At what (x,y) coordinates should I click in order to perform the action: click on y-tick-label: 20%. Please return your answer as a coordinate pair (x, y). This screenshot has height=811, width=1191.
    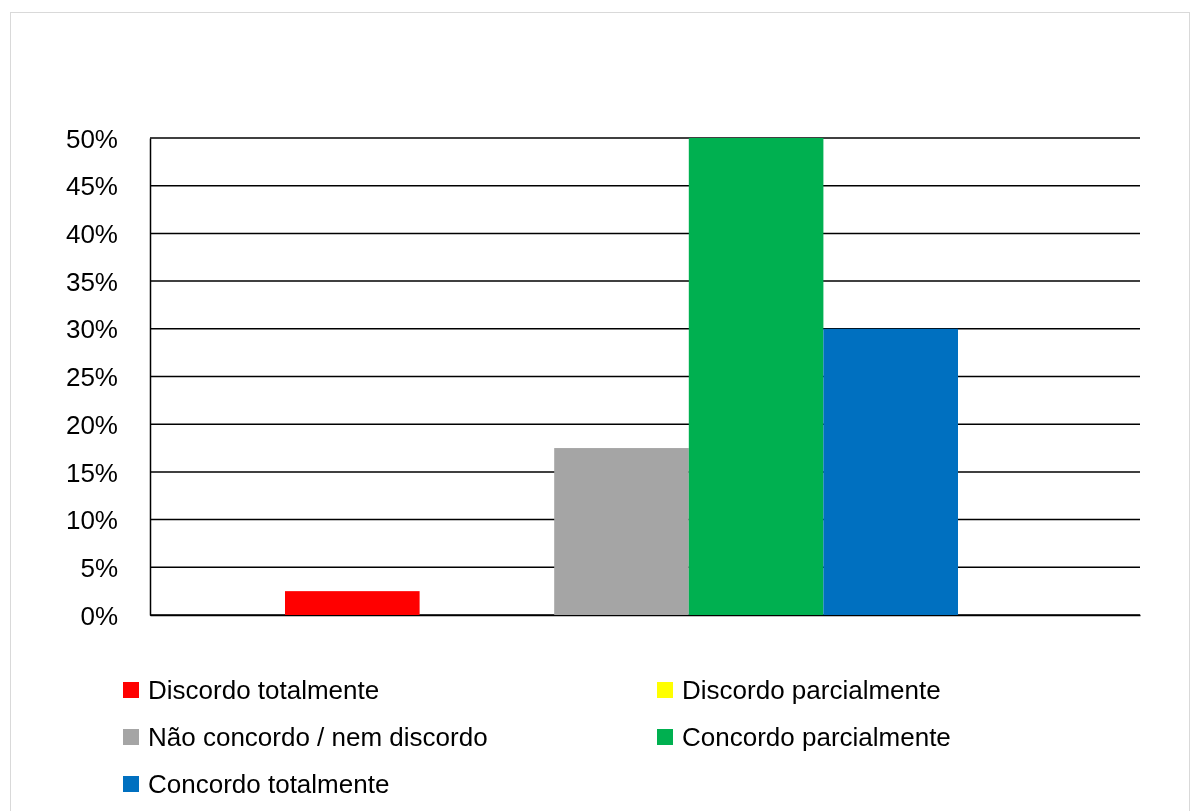
    Looking at the image, I should click on (91, 424).